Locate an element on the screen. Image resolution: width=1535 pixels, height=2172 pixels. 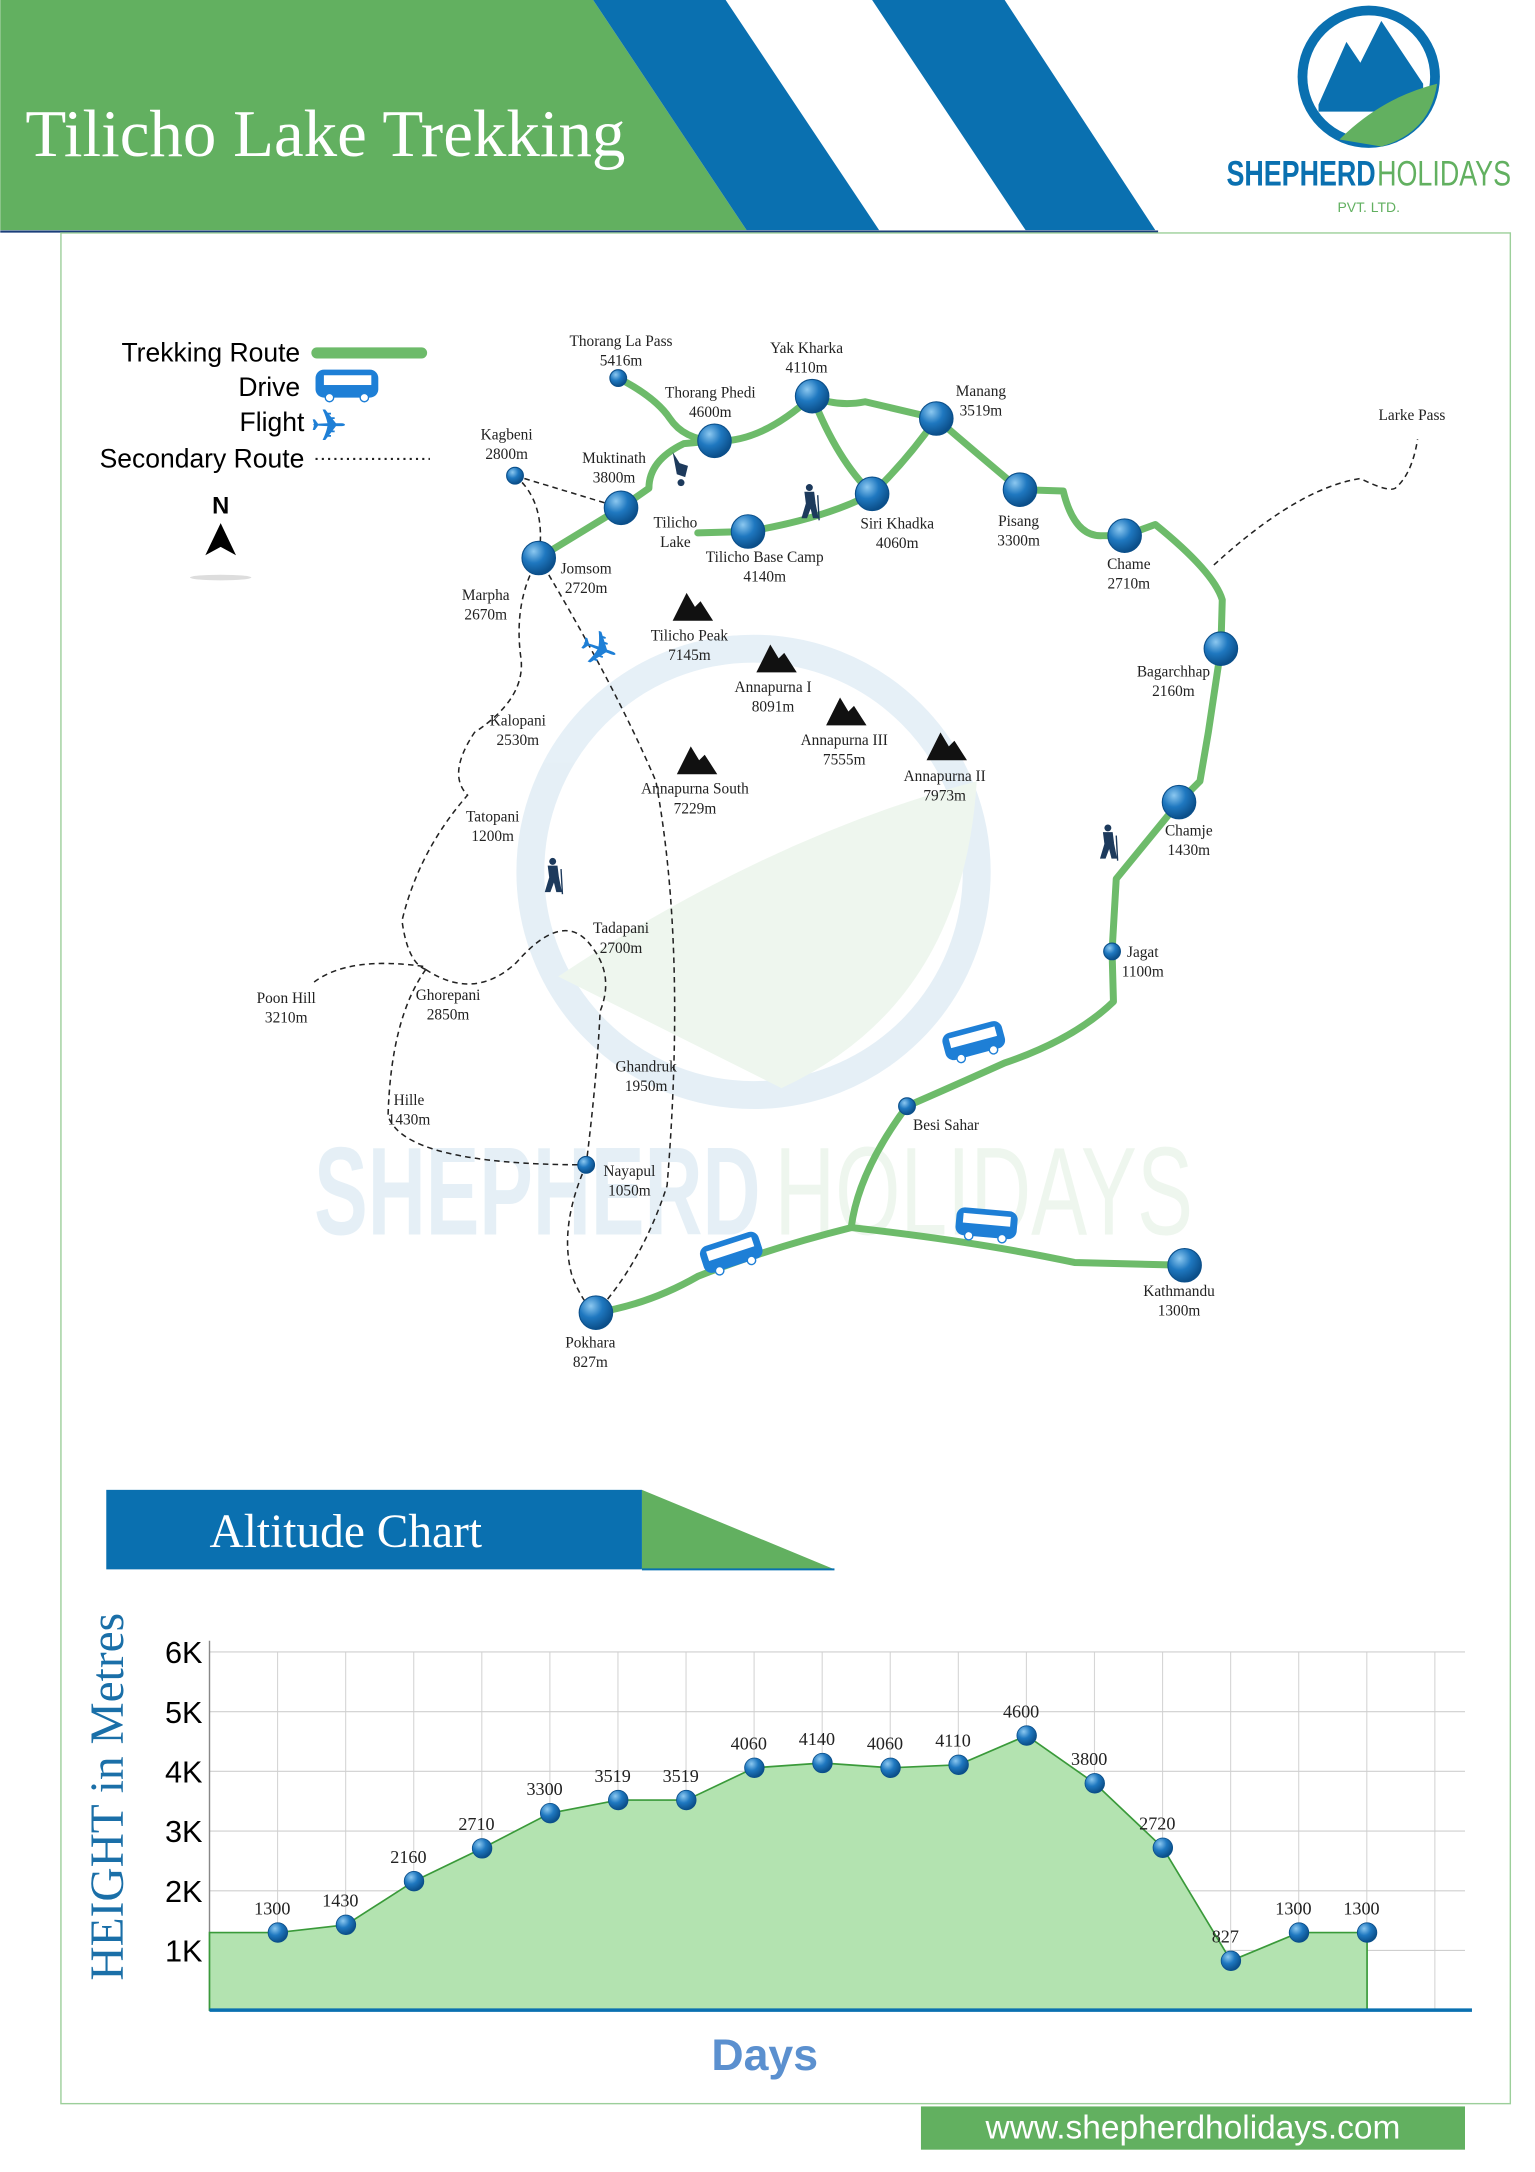
place-name: Larke Pass is located at coordinates (1412, 415).